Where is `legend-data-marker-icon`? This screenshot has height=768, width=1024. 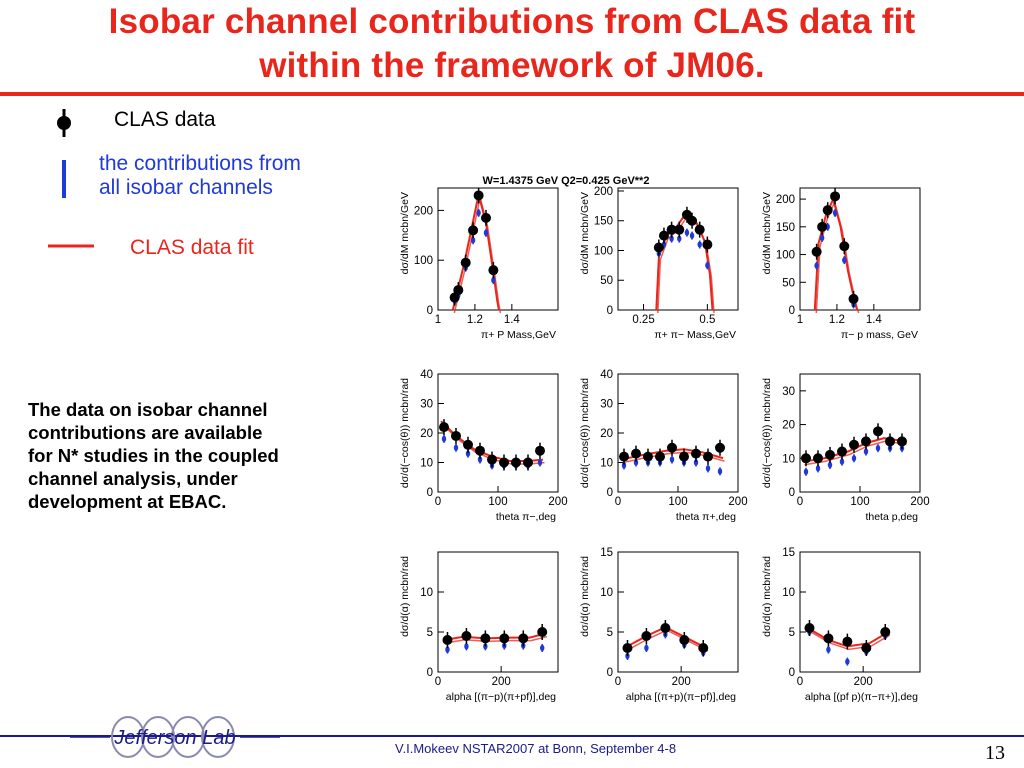 legend-data-marker-icon is located at coordinates (64, 123).